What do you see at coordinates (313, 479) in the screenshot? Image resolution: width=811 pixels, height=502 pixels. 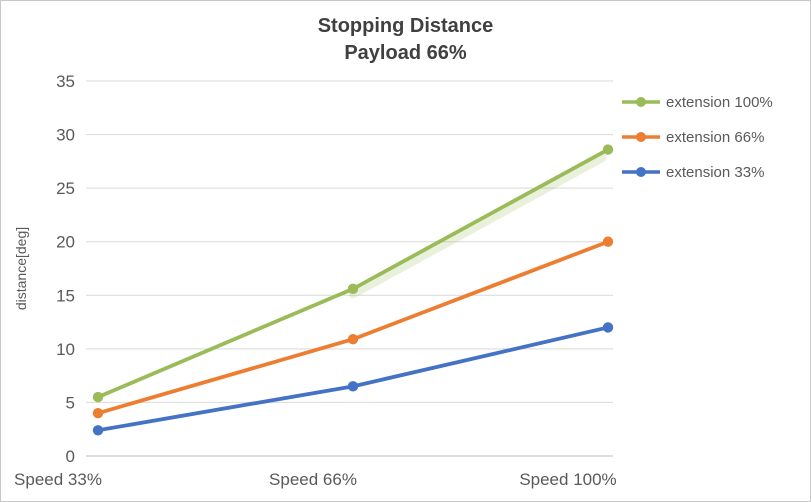 I see `x-category-label: Speed 66%` at bounding box center [313, 479].